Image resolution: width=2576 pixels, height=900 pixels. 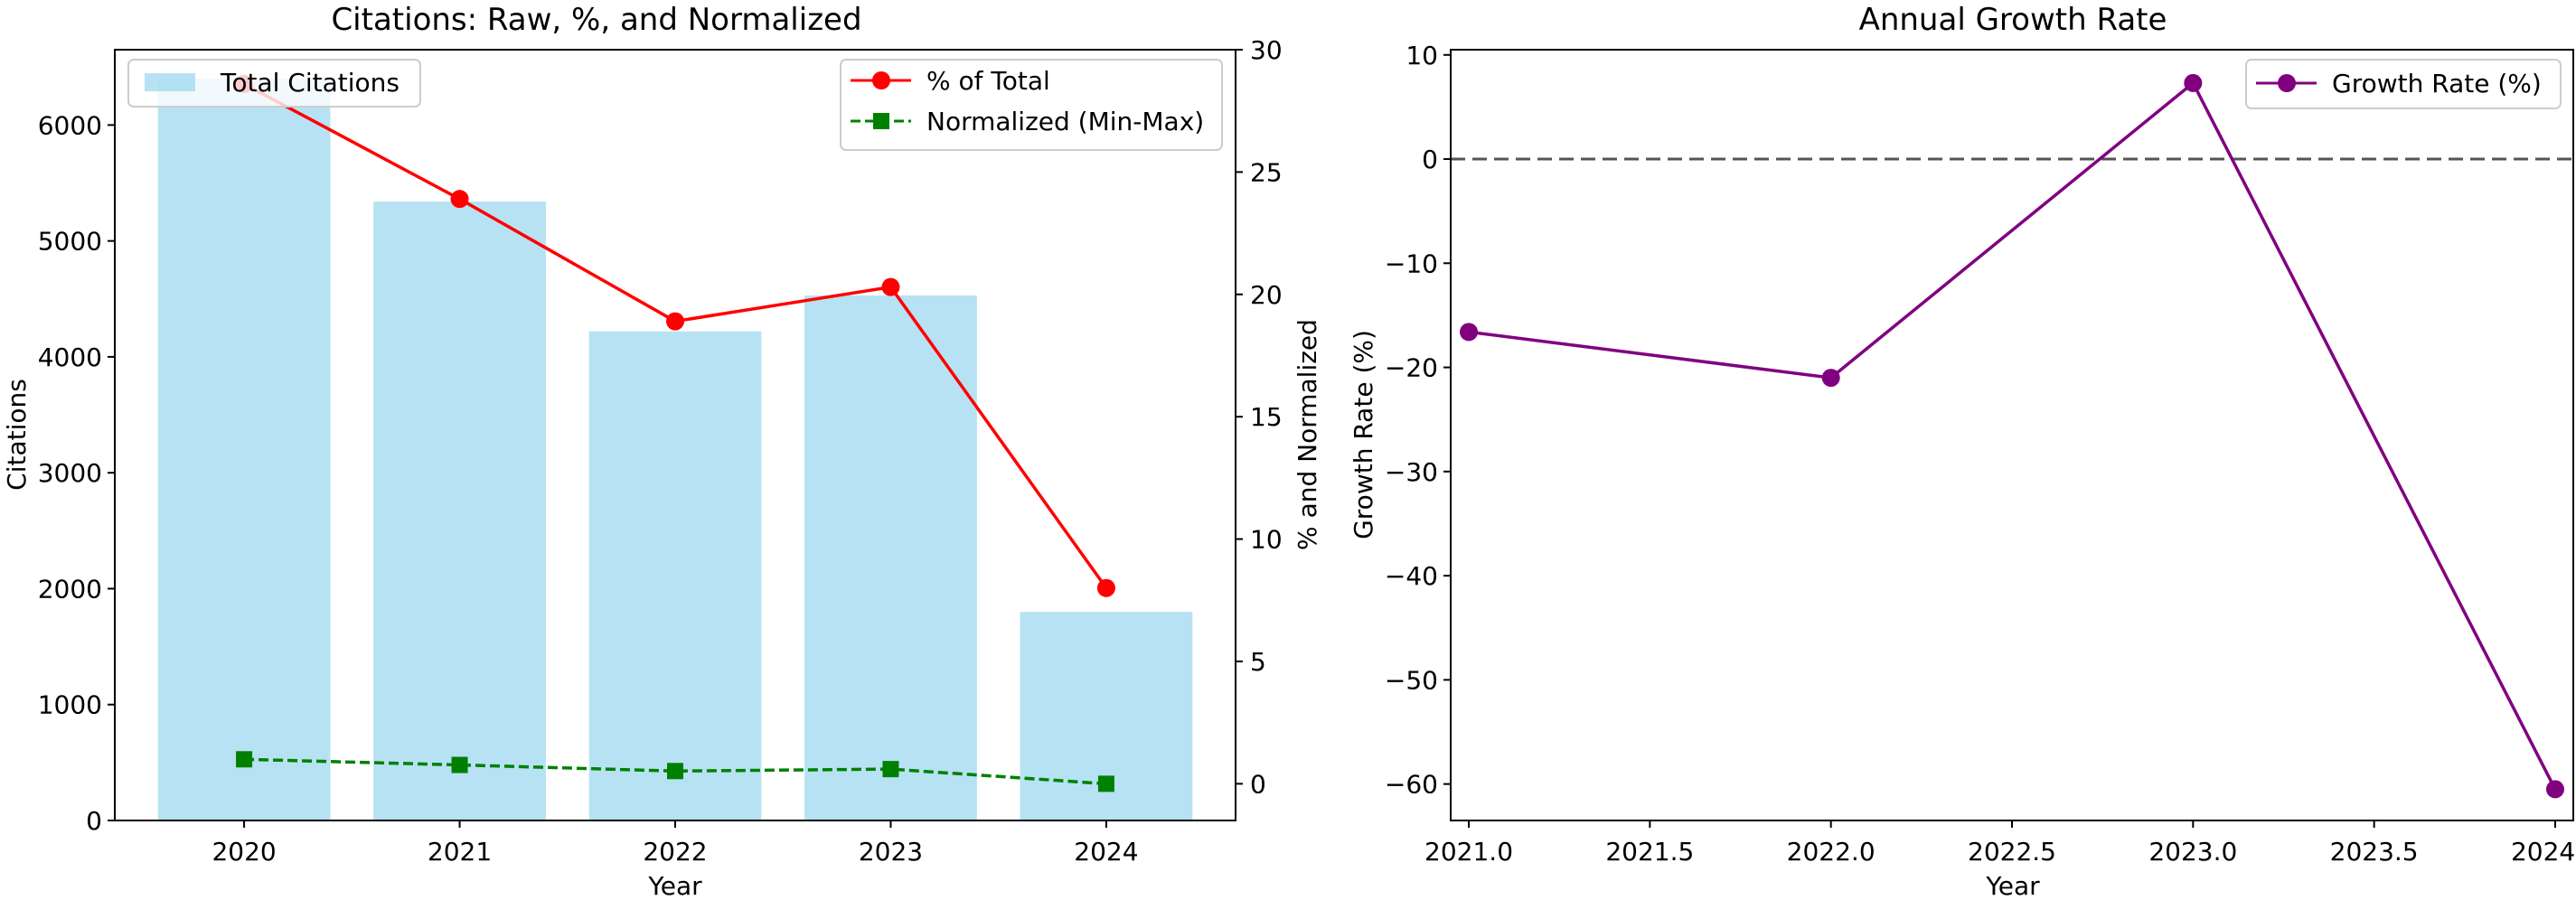 I want to click on growth-legend: Growth Rate (%), so click(x=2403, y=84).